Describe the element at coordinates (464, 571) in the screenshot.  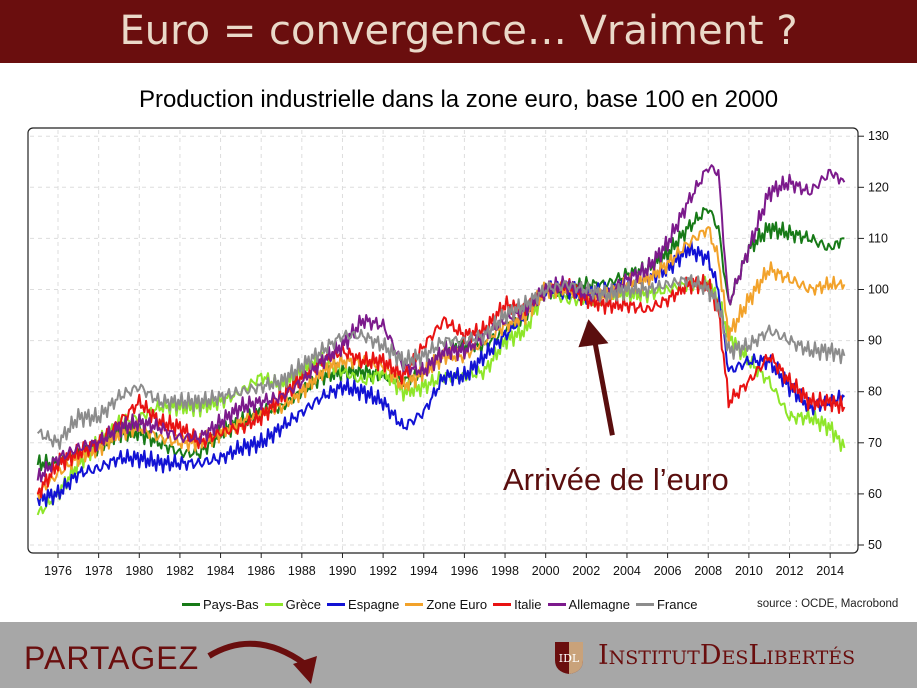
I see `x-tick-label: 1996` at that location.